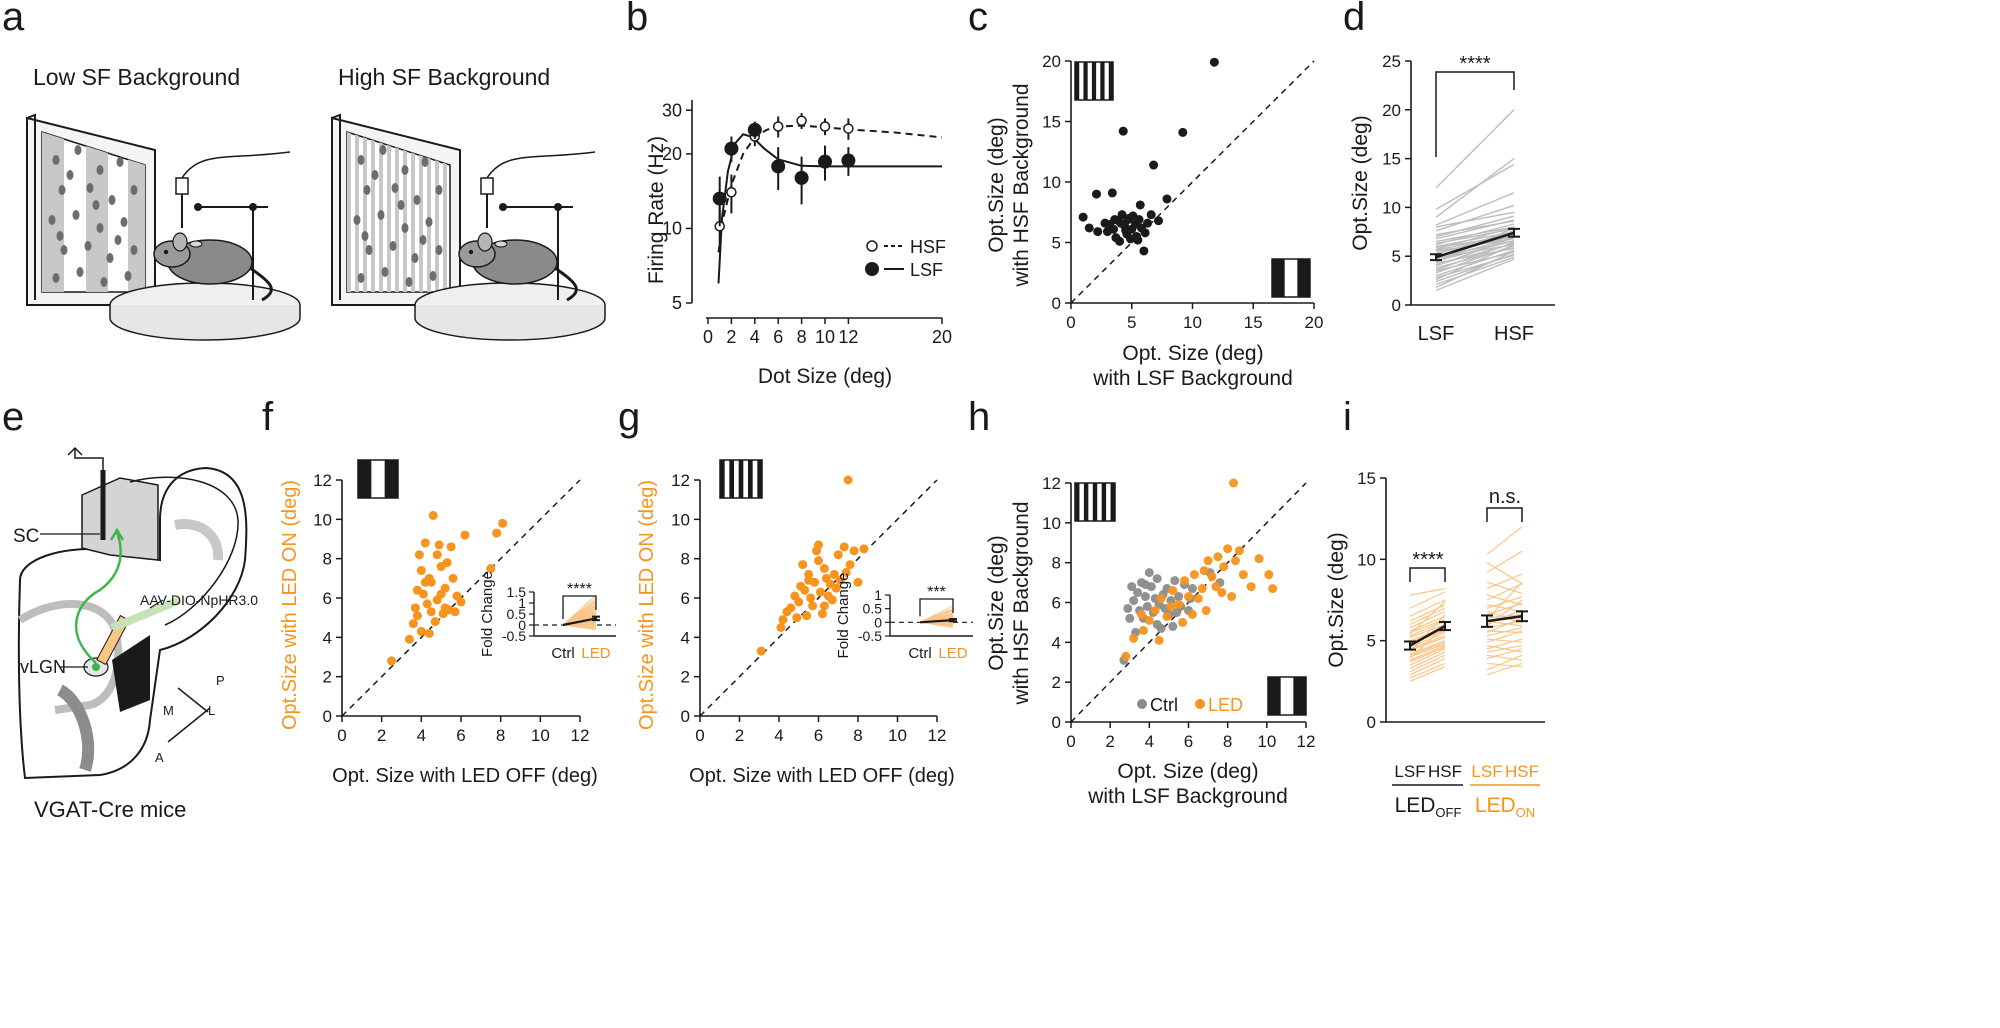  What do you see at coordinates (110, 809) in the screenshot?
I see `caption-vgat: VGAT-Cre mice` at bounding box center [110, 809].